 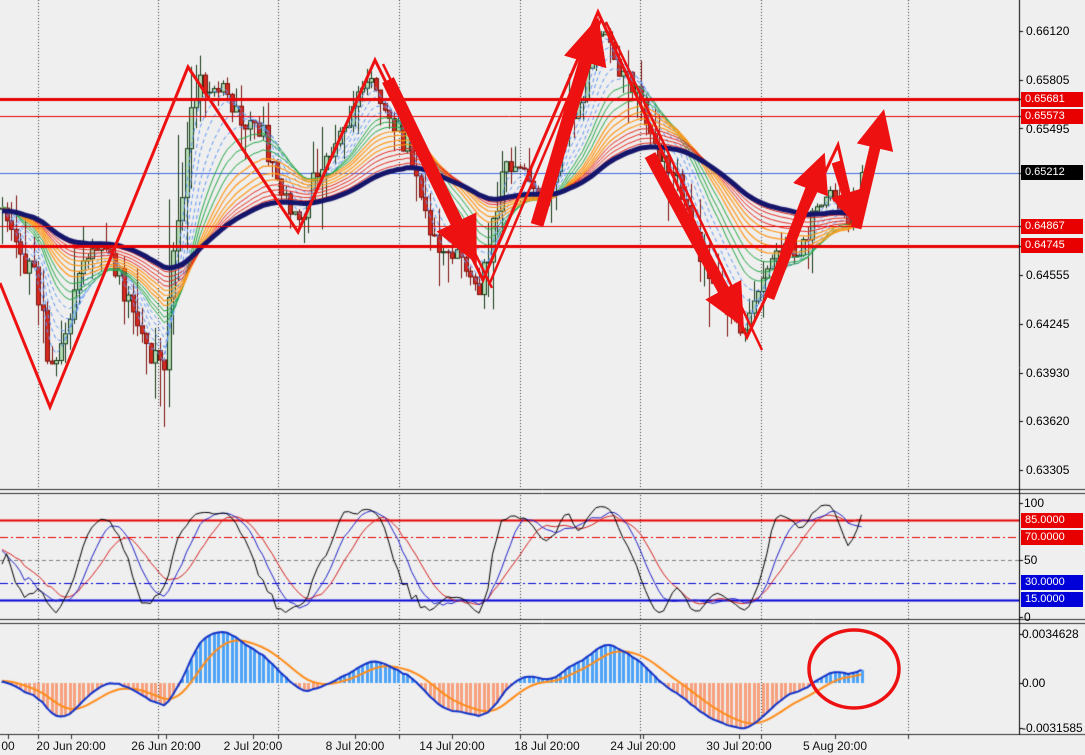 What do you see at coordinates (1052, 116) in the screenshot?
I see `price-line-badge: 0.65573` at bounding box center [1052, 116].